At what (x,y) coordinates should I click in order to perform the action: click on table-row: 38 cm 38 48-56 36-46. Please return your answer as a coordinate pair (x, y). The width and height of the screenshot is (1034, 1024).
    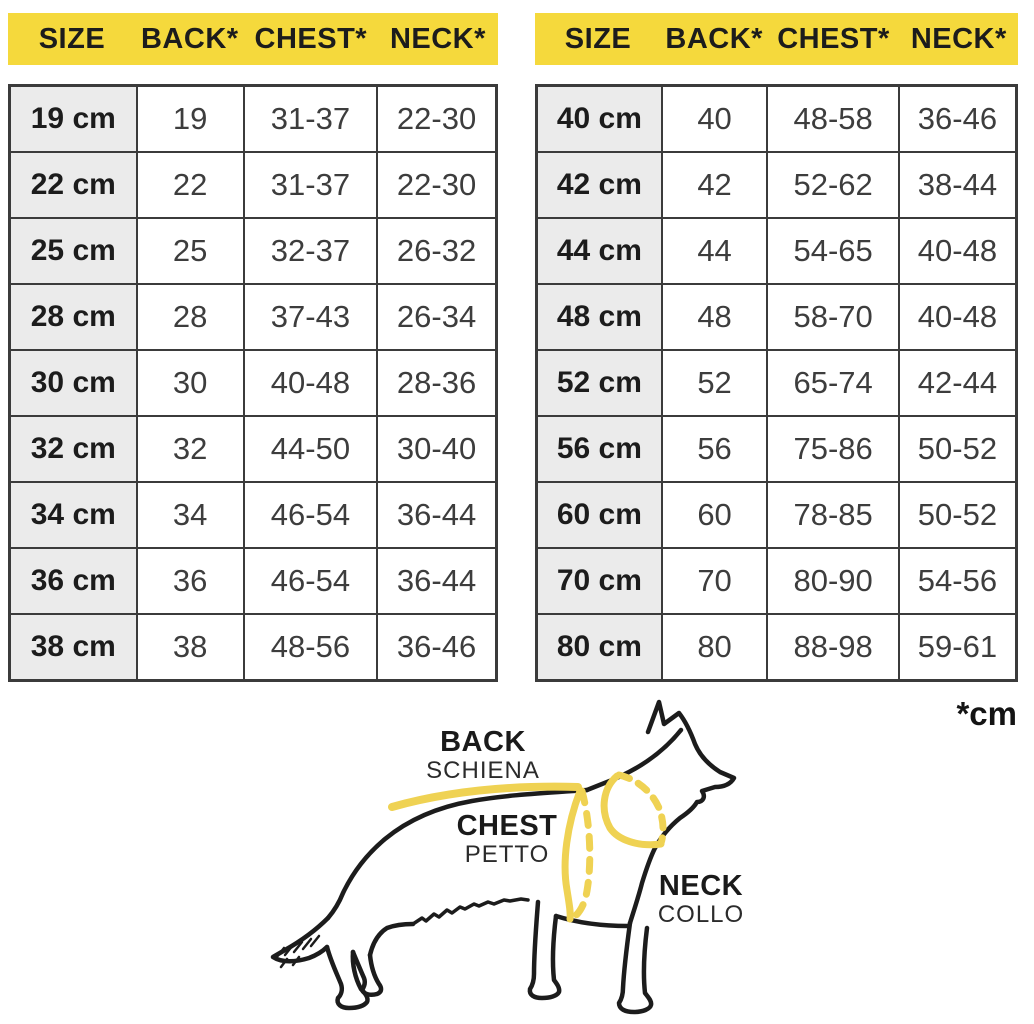
    Looking at the image, I should click on (253, 647).